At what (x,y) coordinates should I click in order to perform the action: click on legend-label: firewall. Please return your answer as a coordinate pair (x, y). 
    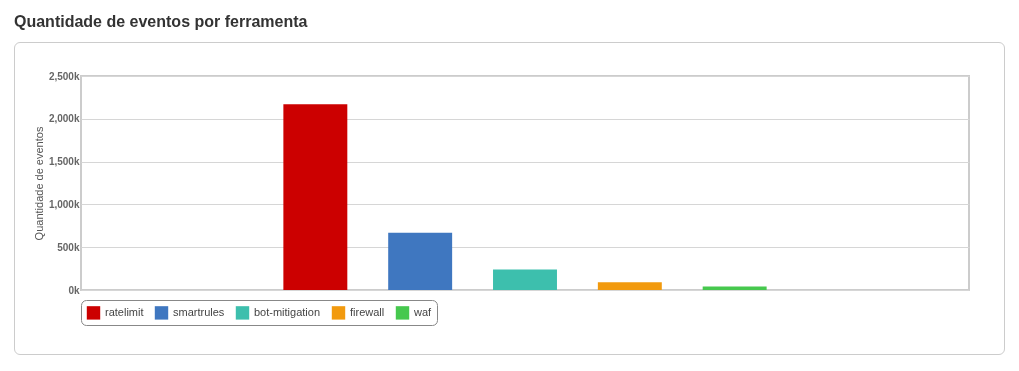
    Looking at the image, I should click on (367, 311).